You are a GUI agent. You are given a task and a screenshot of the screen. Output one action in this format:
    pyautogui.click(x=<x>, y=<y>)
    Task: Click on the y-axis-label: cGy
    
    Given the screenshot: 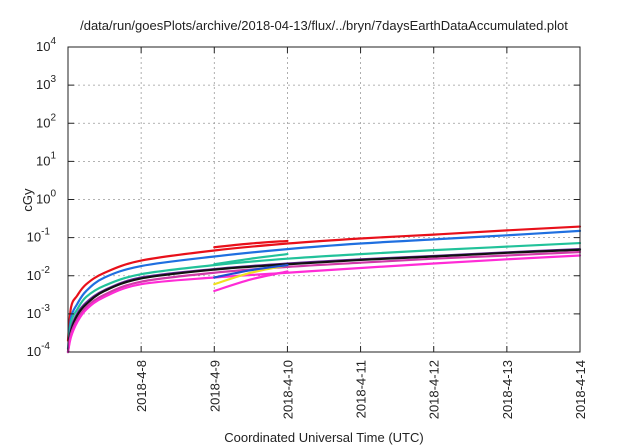 What is the action you would take?
    pyautogui.click(x=27, y=200)
    